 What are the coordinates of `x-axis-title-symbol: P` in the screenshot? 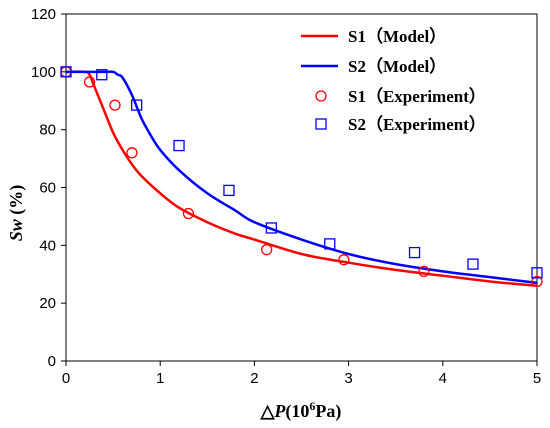 It's located at (279, 411).